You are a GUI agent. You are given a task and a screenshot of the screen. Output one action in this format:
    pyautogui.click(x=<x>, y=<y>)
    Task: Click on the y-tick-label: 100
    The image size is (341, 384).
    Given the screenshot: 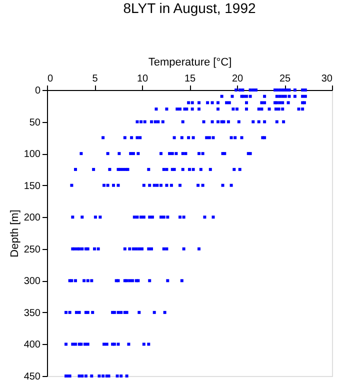 What is the action you would take?
    pyautogui.click(x=32, y=154)
    